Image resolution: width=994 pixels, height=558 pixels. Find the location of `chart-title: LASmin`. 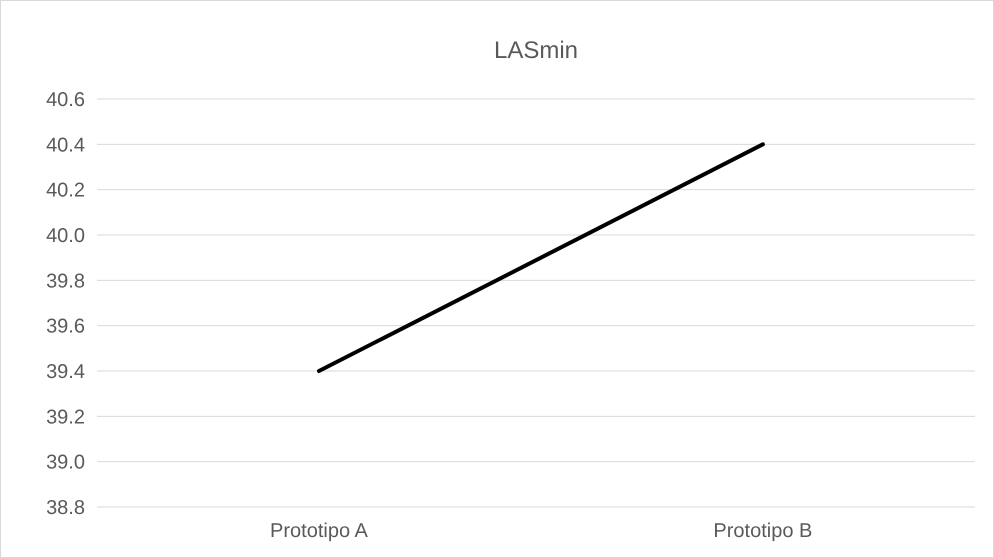

chart-title: LASmin is located at coordinates (536, 50).